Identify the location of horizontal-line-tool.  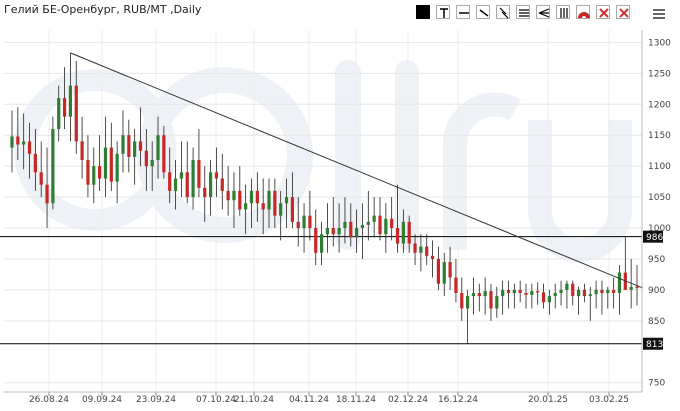
(463, 12).